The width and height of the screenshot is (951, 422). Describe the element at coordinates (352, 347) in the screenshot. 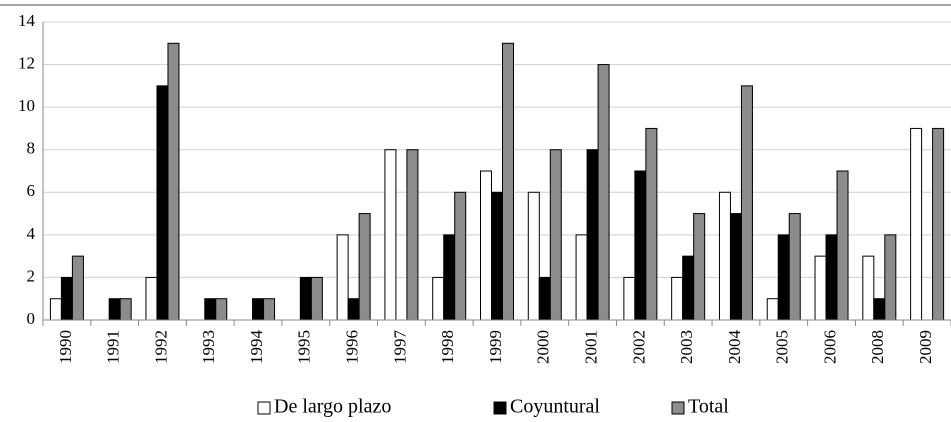

I see `x-tick-label: 1996` at that location.